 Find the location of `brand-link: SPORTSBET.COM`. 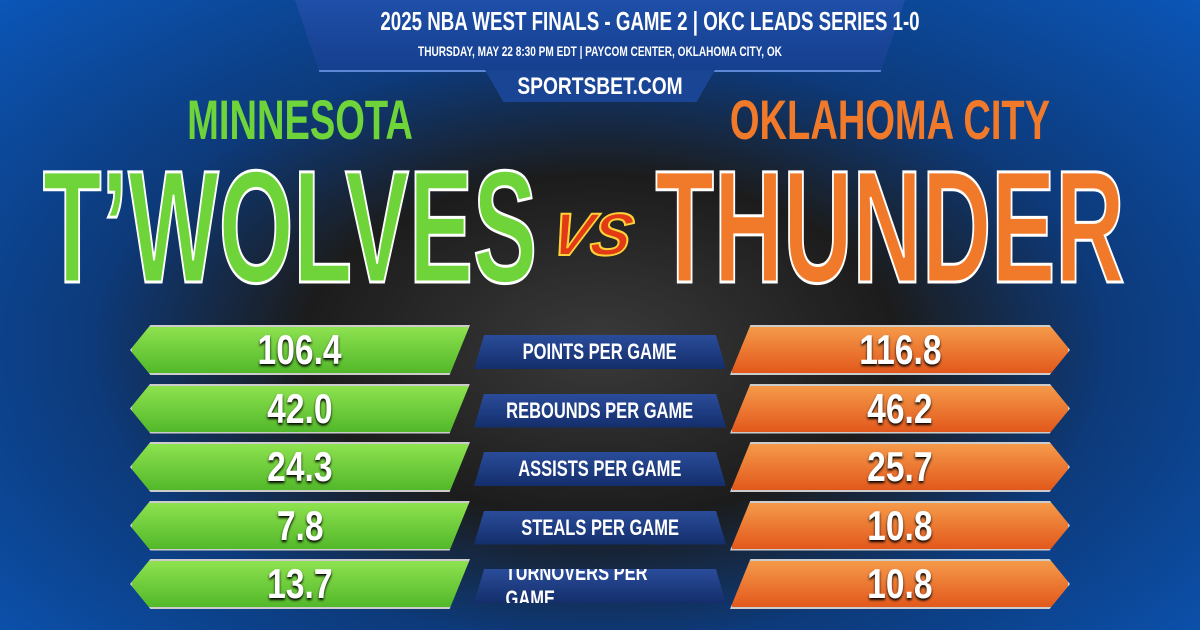

brand-link: SPORTSBET.COM is located at coordinates (600, 86).